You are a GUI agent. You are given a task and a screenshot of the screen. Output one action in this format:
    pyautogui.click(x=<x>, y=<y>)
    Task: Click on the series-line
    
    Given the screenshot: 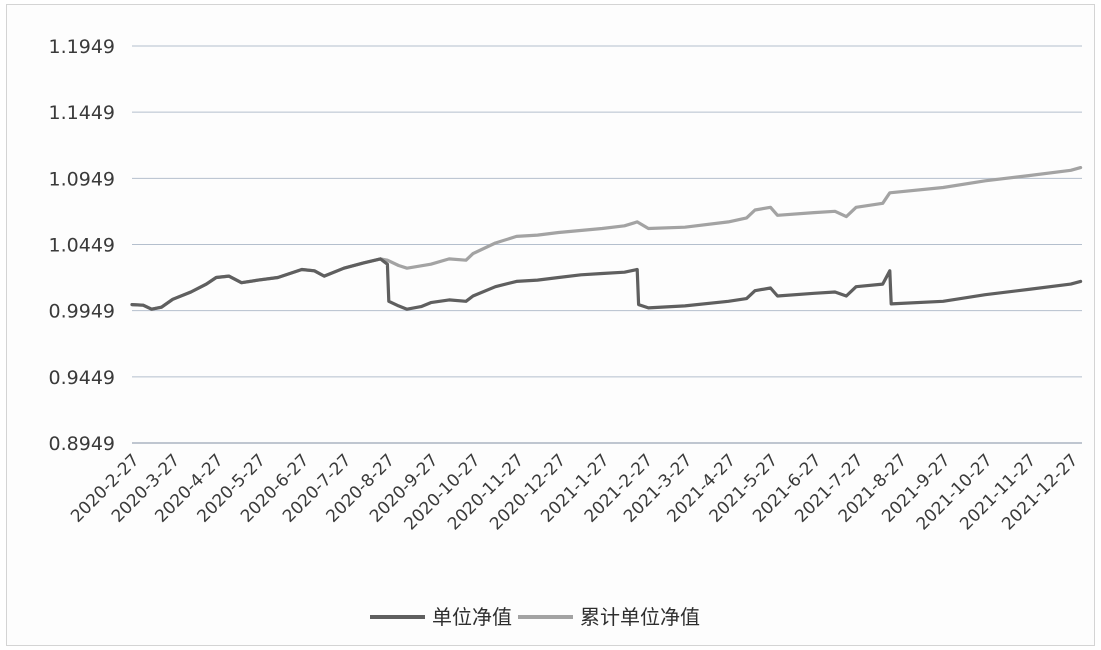 What is the action you would take?
    pyautogui.click(x=606, y=284)
    